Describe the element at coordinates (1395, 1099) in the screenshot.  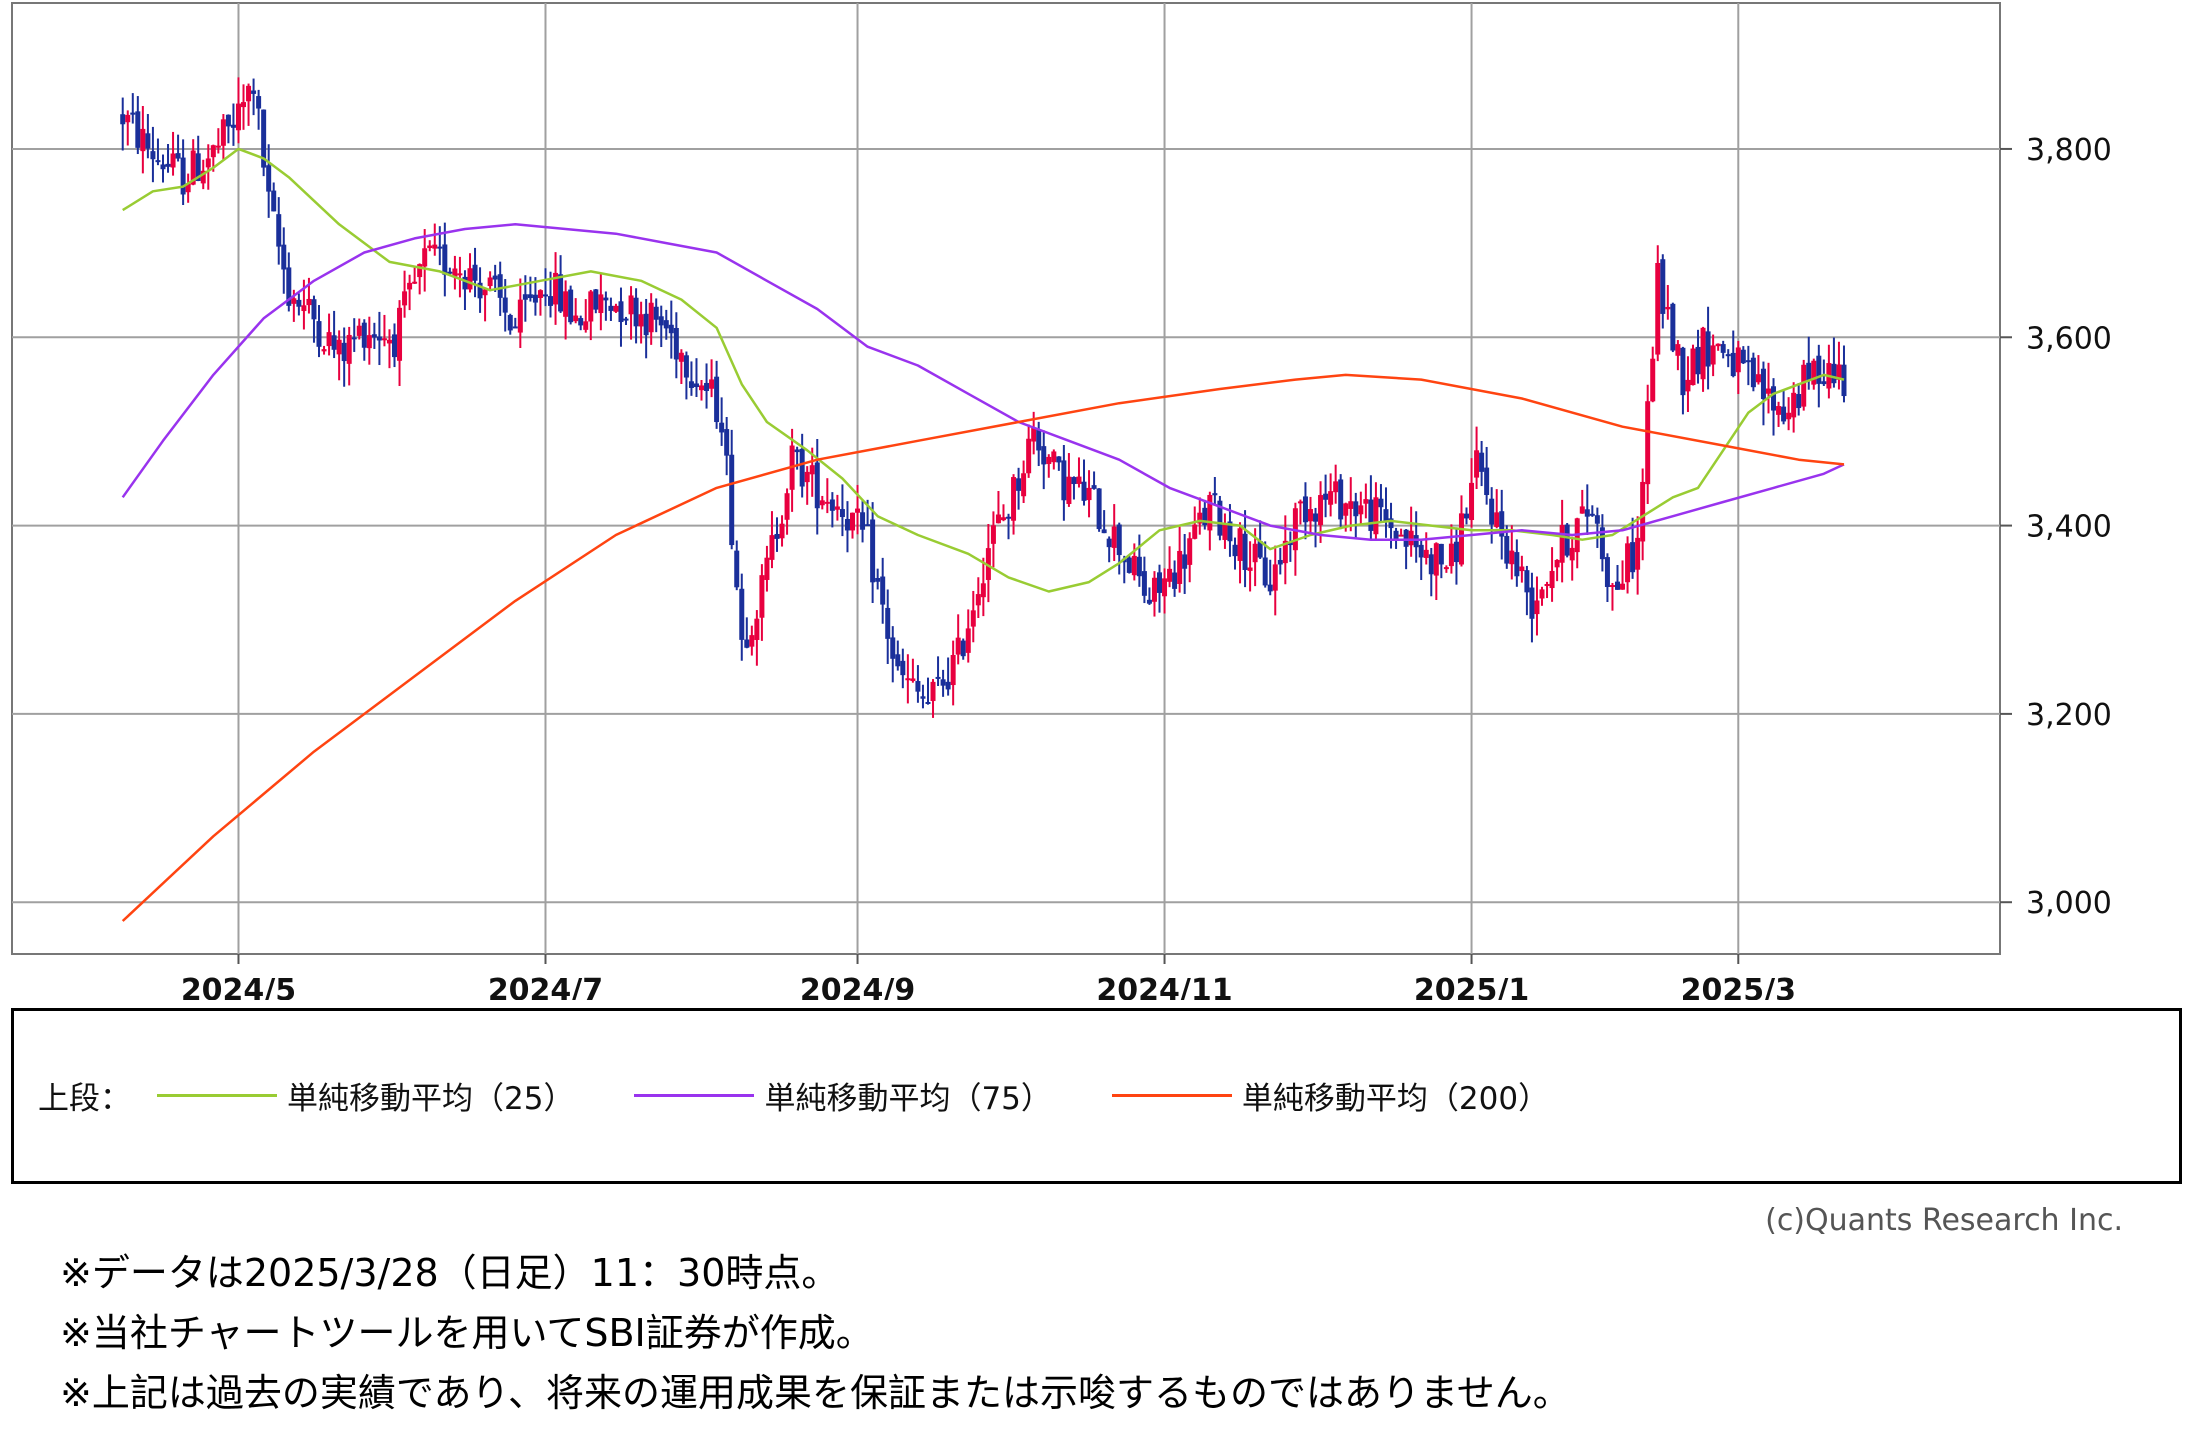
I see `legend-label-ma200: 単純移動平均（200）` at that location.